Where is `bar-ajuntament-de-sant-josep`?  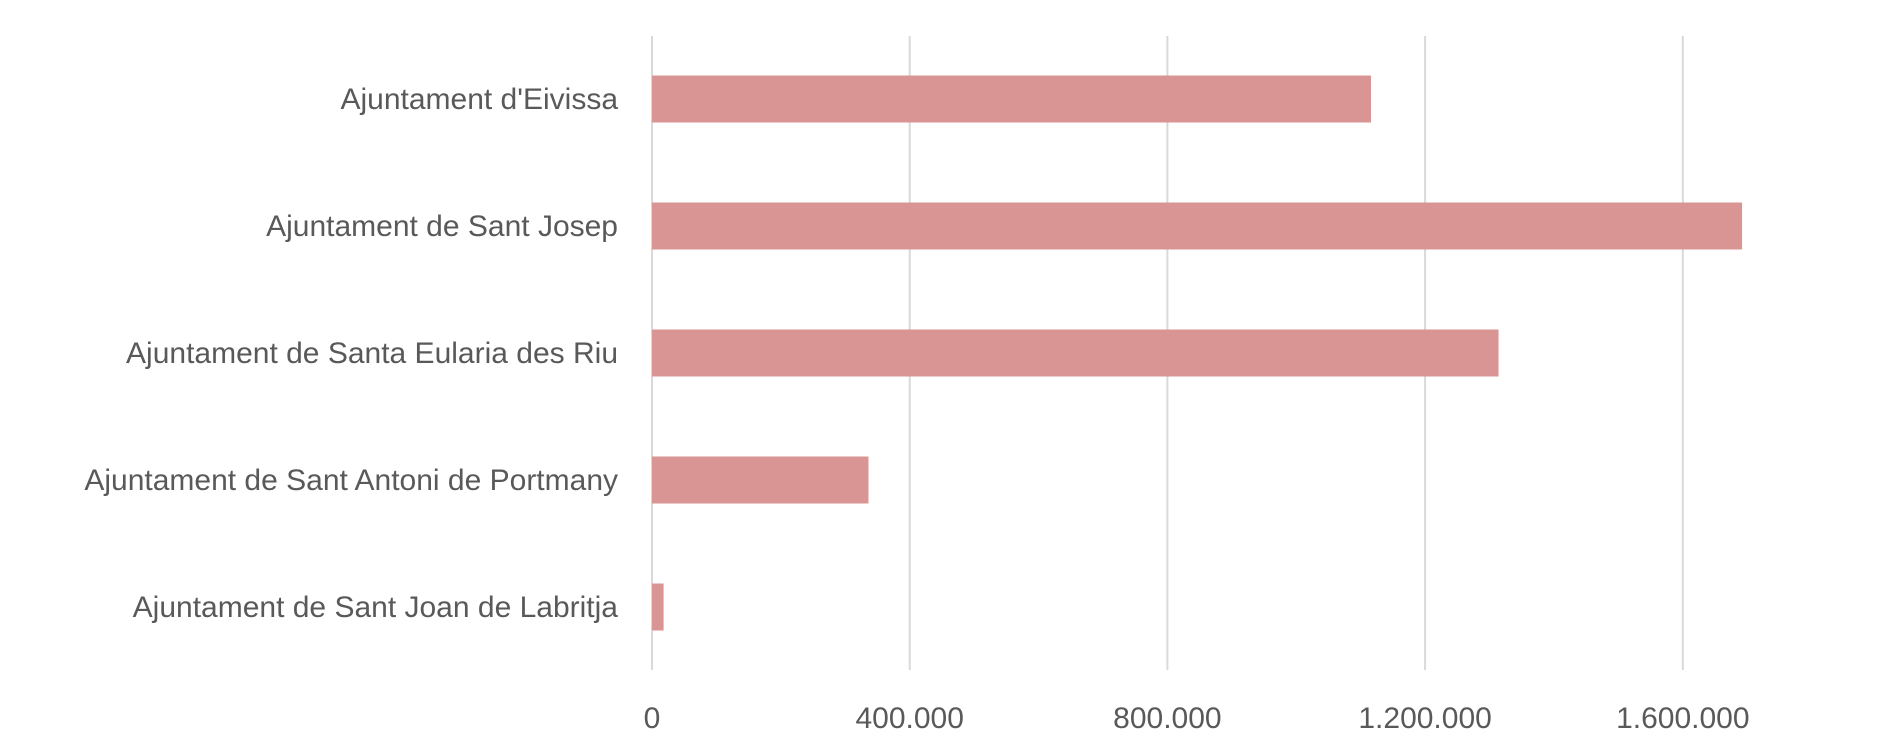 bar-ajuntament-de-sant-josep is located at coordinates (1197, 226).